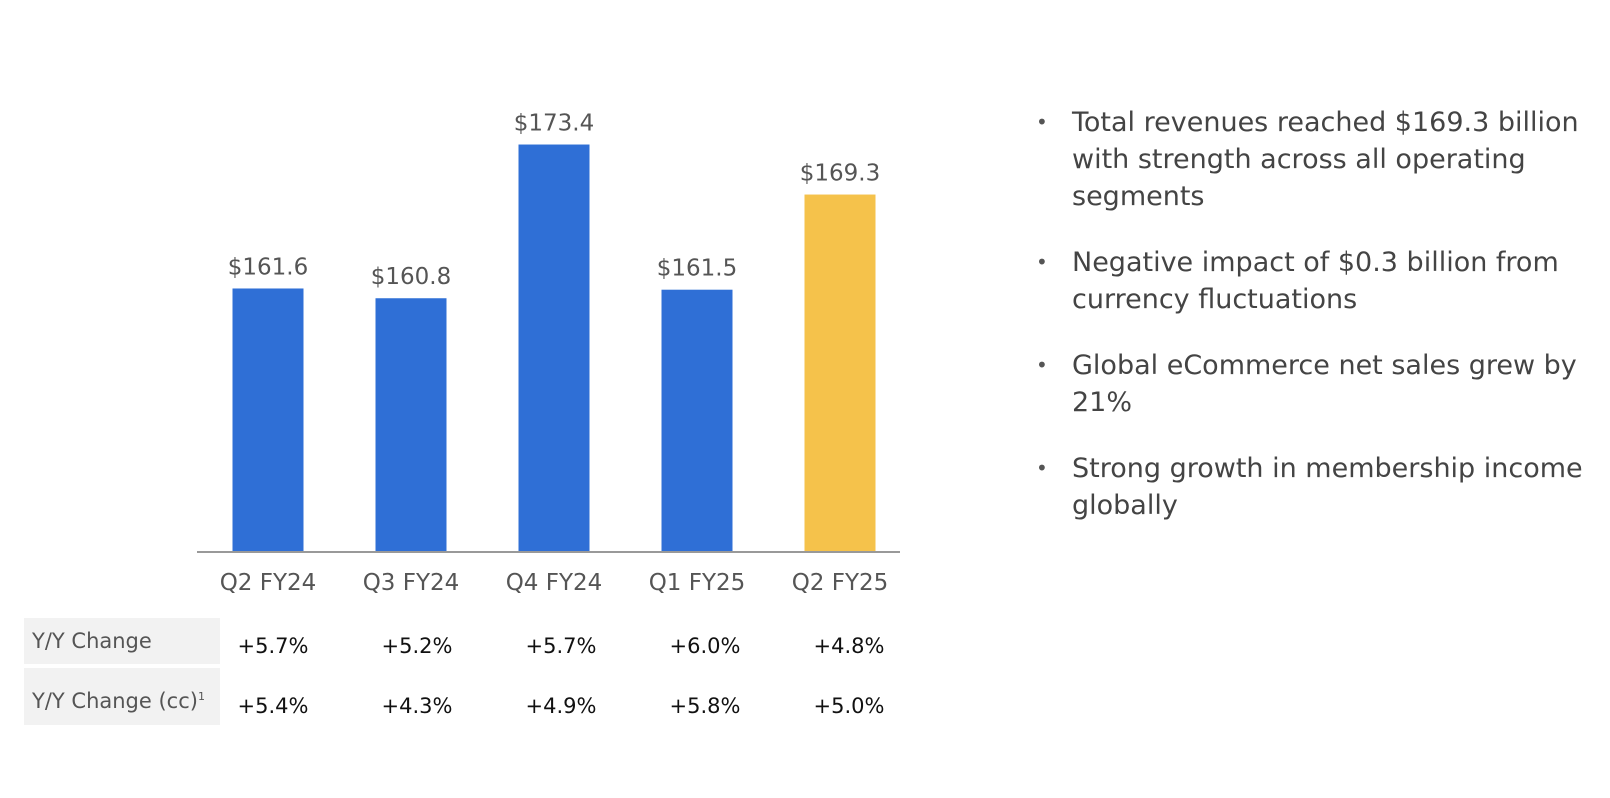 The image size is (1610, 798). What do you see at coordinates (705, 646) in the screenshot?
I see `yy-change-value: +6.0%` at bounding box center [705, 646].